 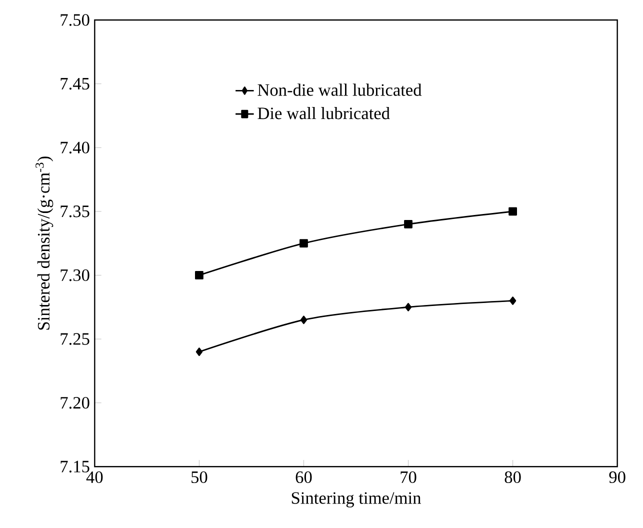 What do you see at coordinates (75, 148) in the screenshot?
I see `y-tick-label: 7.40` at bounding box center [75, 148].